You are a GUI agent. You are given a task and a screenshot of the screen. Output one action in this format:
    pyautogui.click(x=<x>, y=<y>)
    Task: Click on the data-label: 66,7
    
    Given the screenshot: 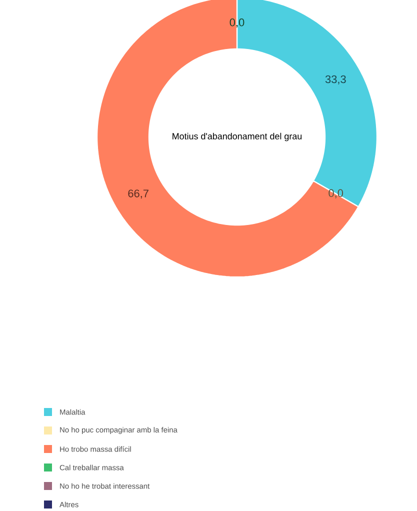 What is the action you would take?
    pyautogui.click(x=138, y=194)
    